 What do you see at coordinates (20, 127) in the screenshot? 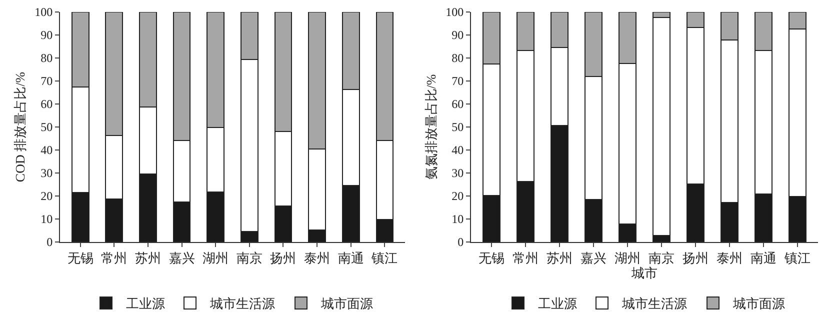
I see `y-axis-title: COD 排放量占比/%` at bounding box center [20, 127].